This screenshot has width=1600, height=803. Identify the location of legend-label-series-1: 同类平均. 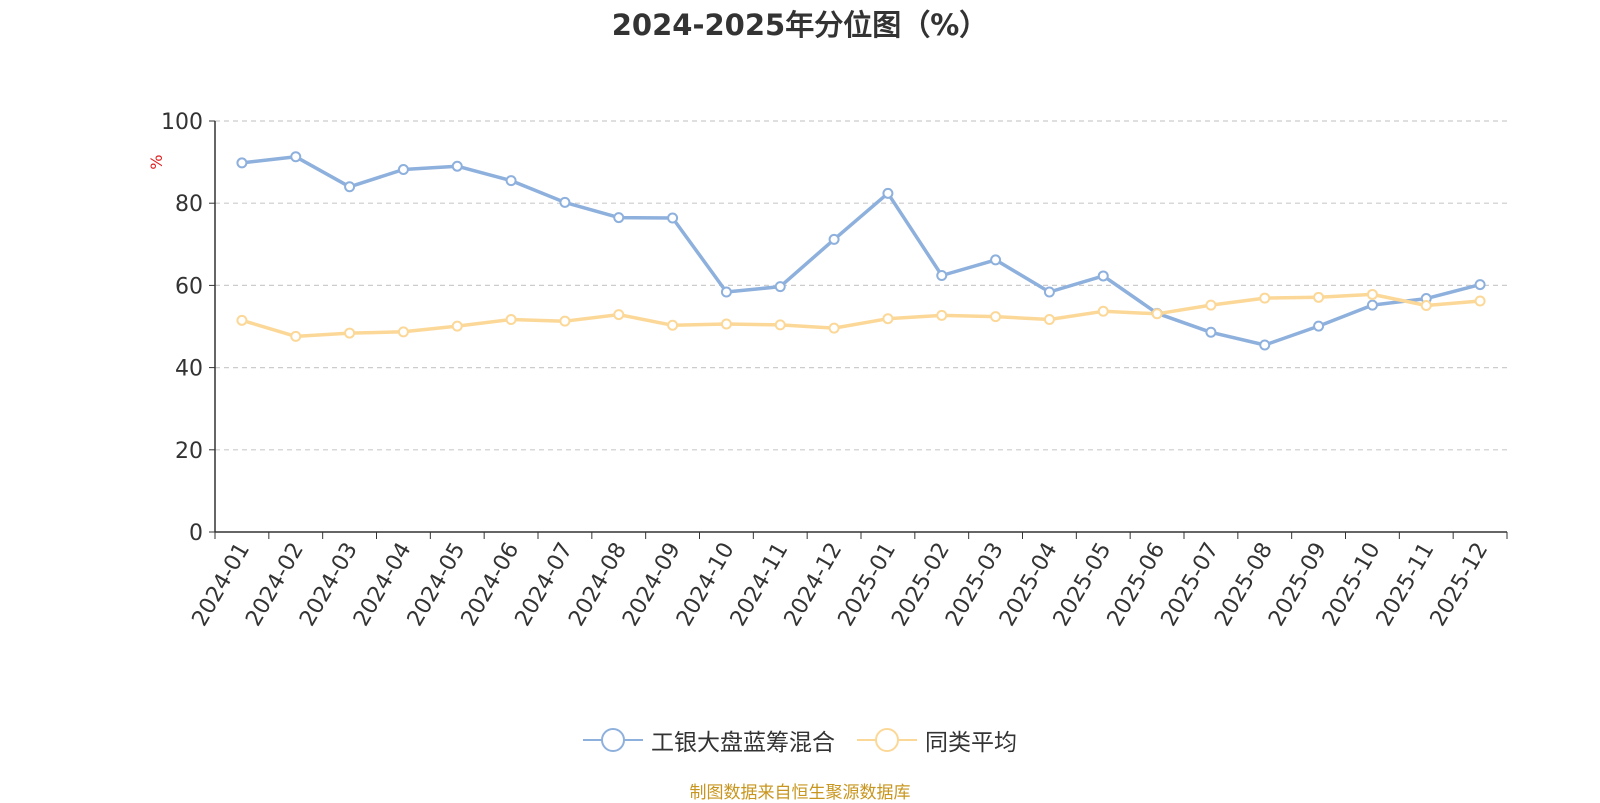
(971, 743).